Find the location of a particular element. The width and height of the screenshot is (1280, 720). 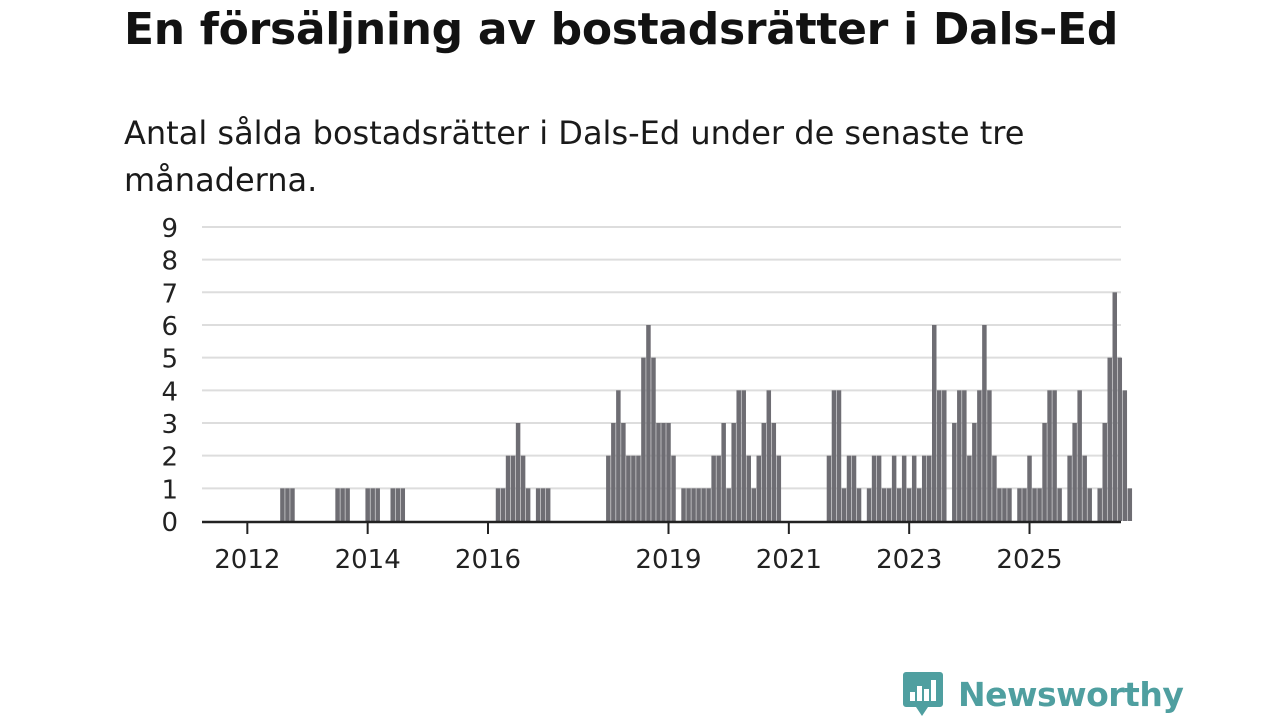

y-tick-label: 3 is located at coordinates (169, 425).